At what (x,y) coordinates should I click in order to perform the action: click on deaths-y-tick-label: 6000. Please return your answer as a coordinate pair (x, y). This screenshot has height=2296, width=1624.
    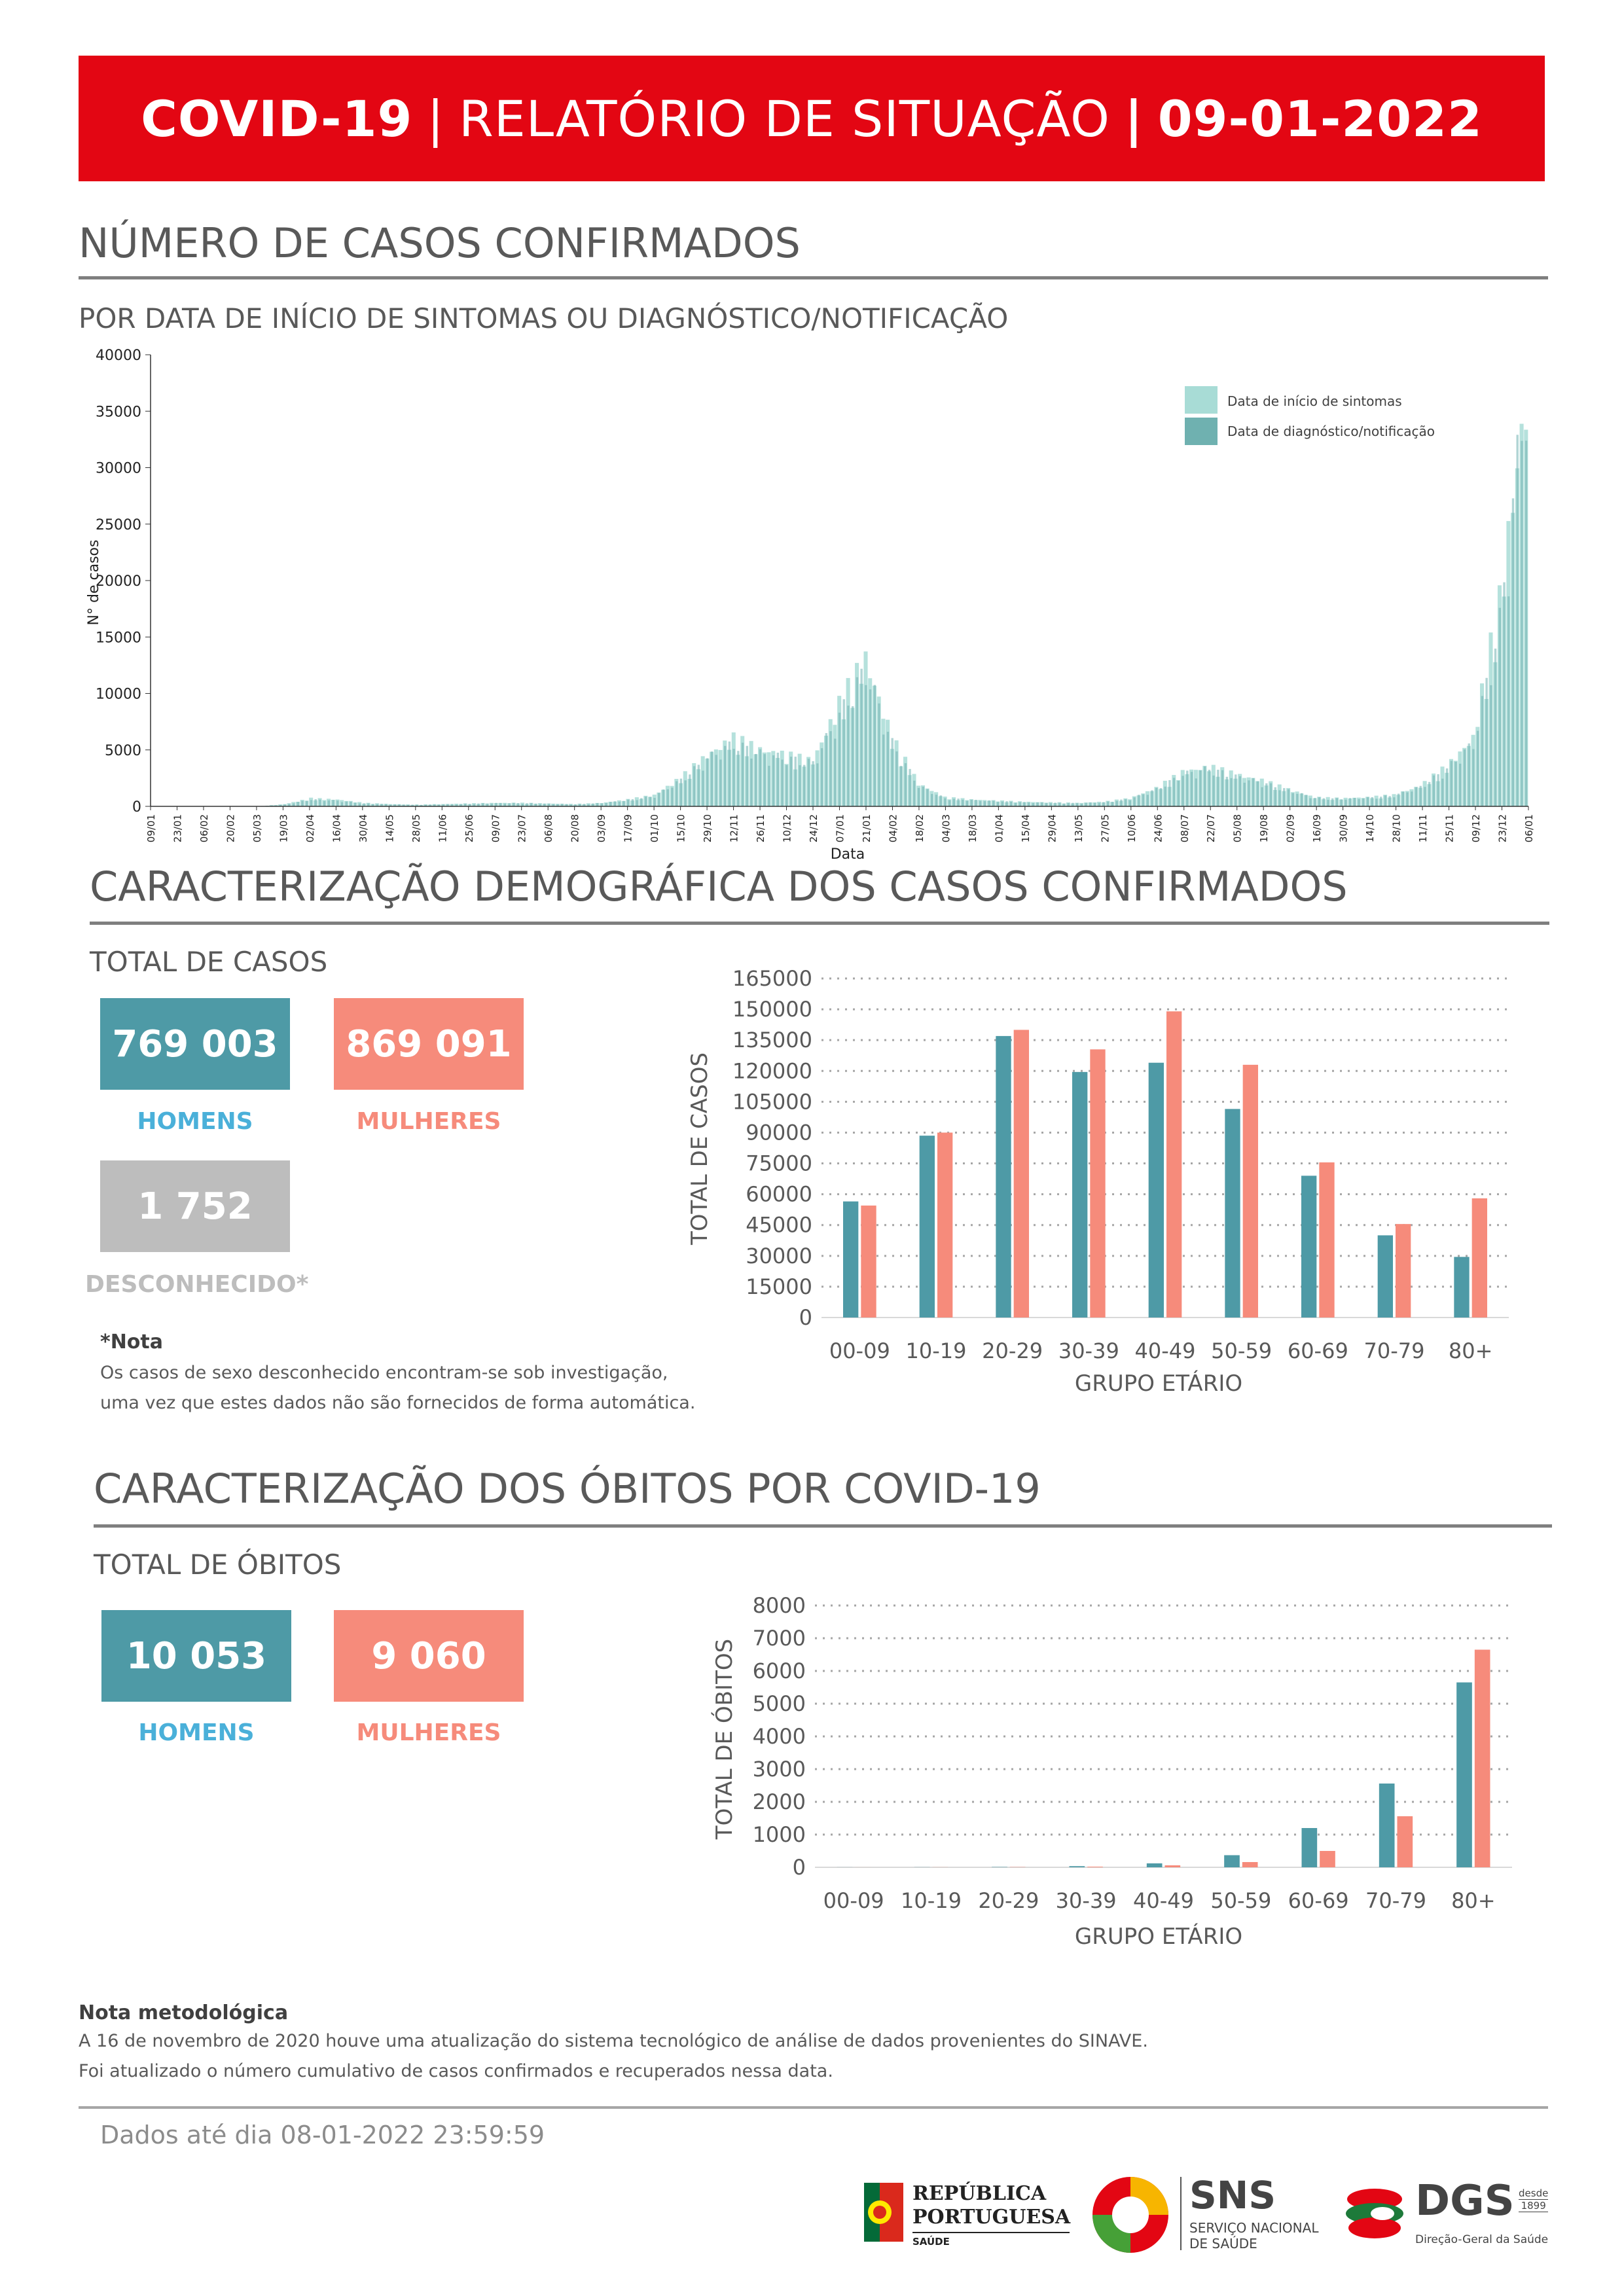
    Looking at the image, I should click on (779, 1671).